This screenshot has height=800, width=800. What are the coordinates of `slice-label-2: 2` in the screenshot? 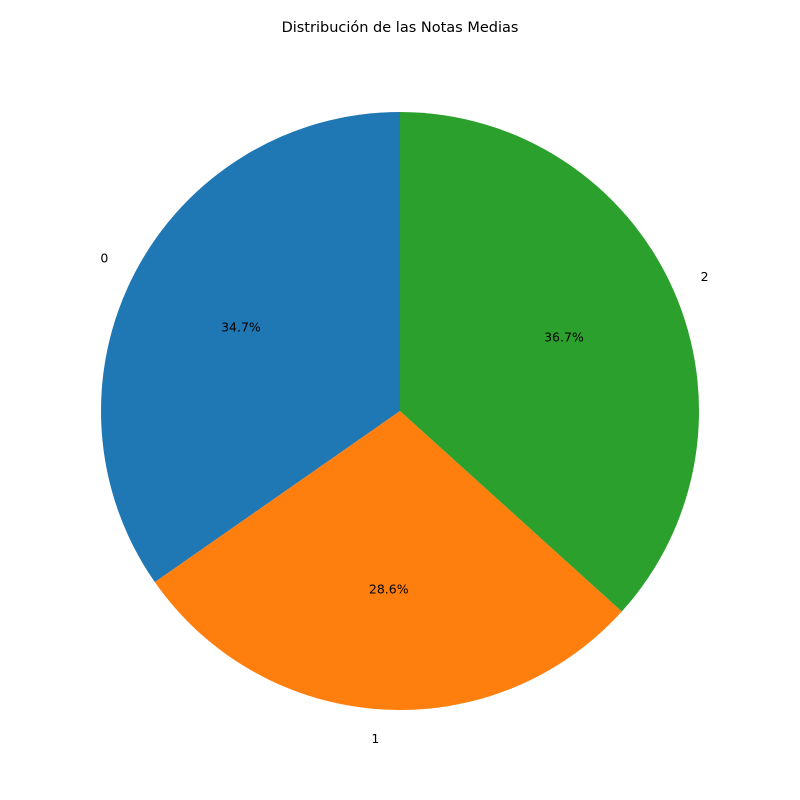 It's located at (705, 276).